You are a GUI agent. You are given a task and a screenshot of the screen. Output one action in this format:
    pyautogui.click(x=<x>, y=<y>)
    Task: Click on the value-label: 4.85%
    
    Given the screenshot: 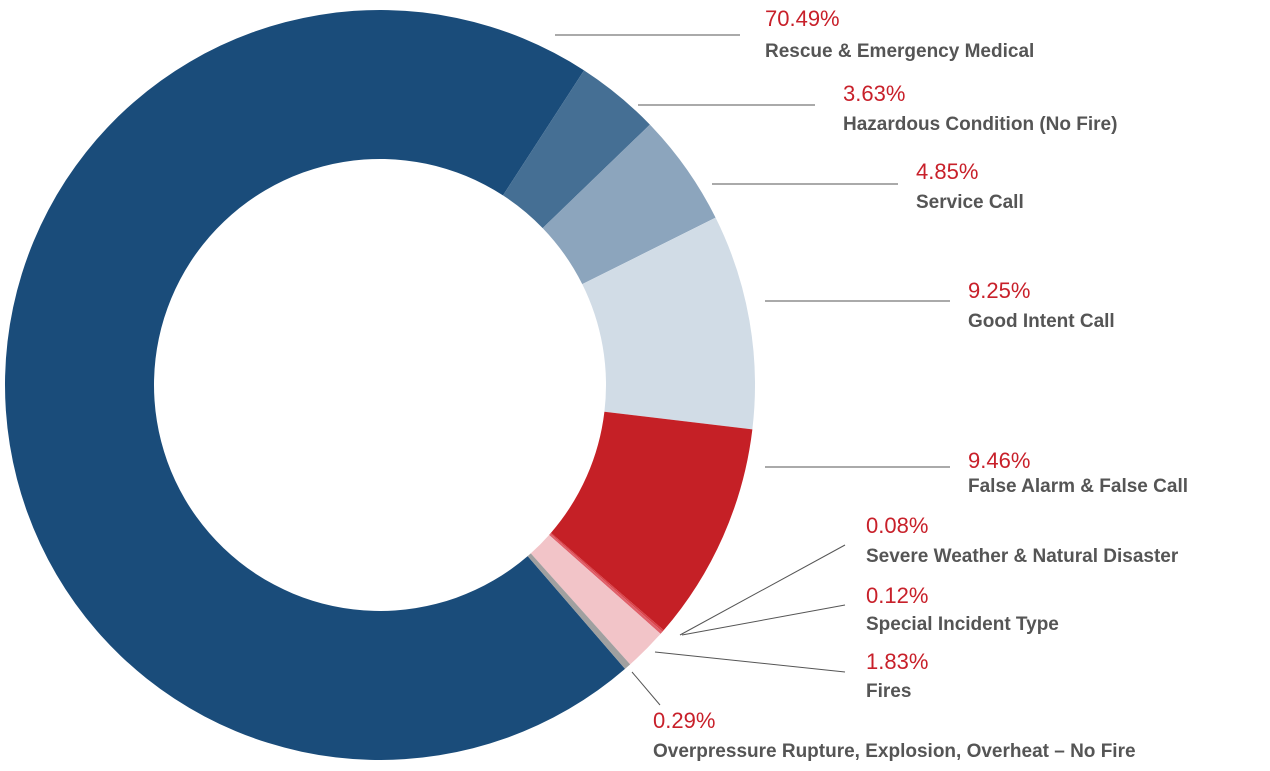 What is the action you would take?
    pyautogui.click(x=947, y=171)
    